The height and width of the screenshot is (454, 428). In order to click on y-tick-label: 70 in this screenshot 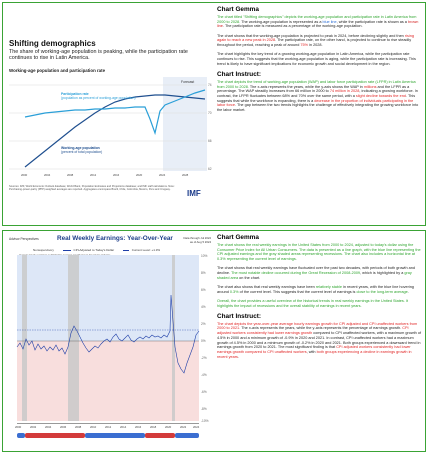, I will do `click(210, 113)`.